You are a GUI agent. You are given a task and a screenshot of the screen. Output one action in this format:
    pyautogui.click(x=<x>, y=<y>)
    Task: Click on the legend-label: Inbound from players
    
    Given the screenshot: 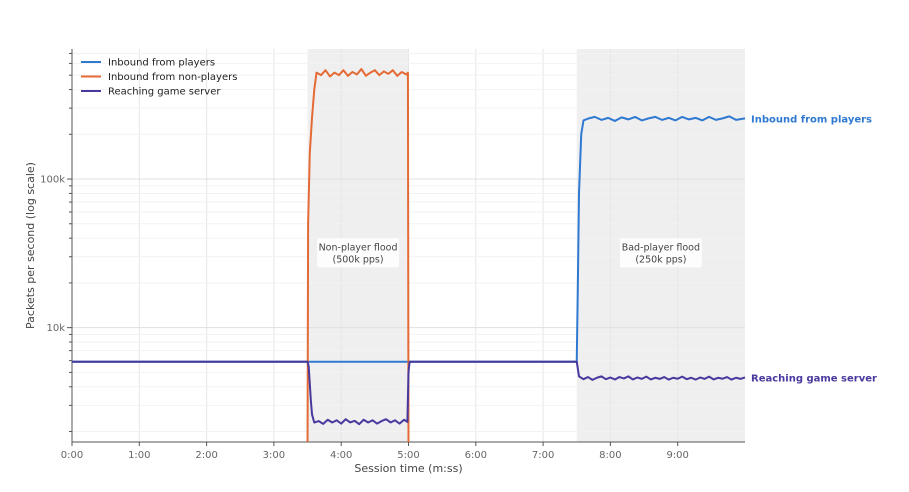 What is the action you would take?
    pyautogui.click(x=161, y=63)
    